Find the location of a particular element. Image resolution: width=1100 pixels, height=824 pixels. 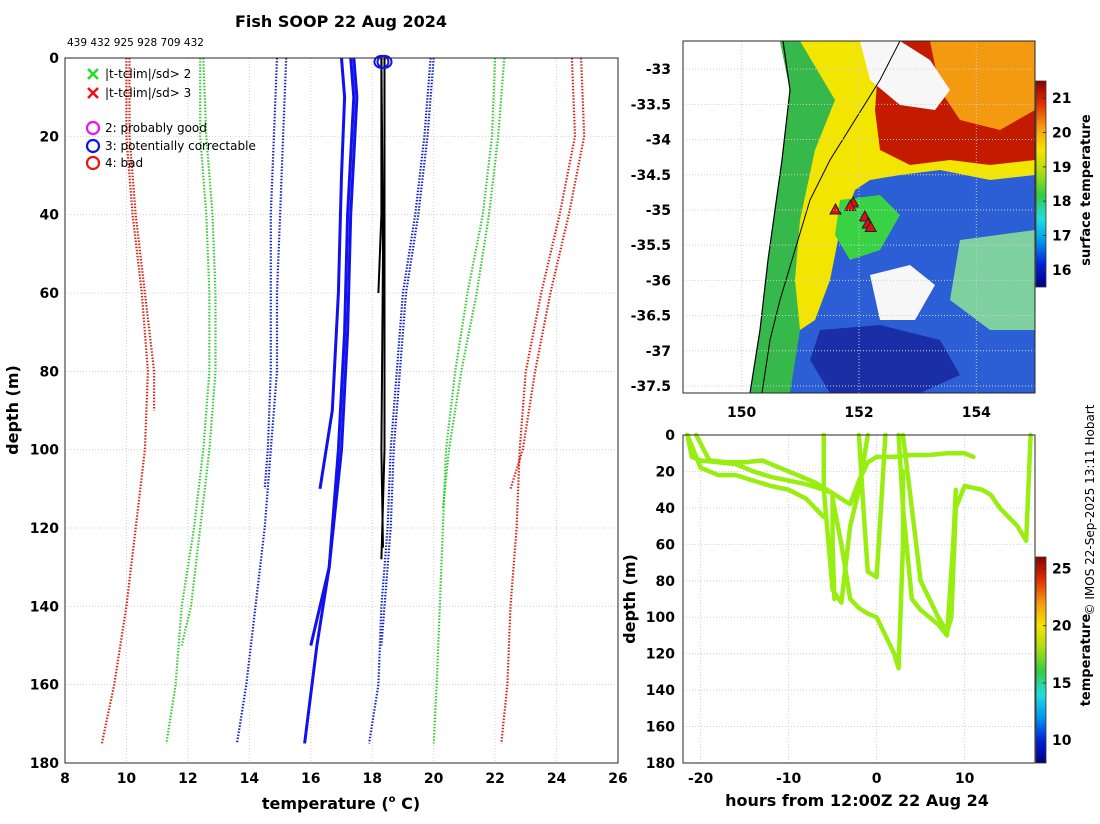

y-tick-label: 60 is located at coordinates (50, 294).